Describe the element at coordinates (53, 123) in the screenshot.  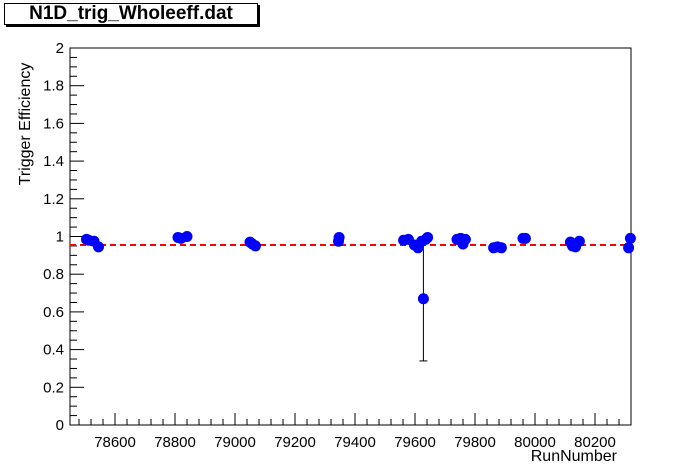
I see `y-tick-label: 1.6` at that location.